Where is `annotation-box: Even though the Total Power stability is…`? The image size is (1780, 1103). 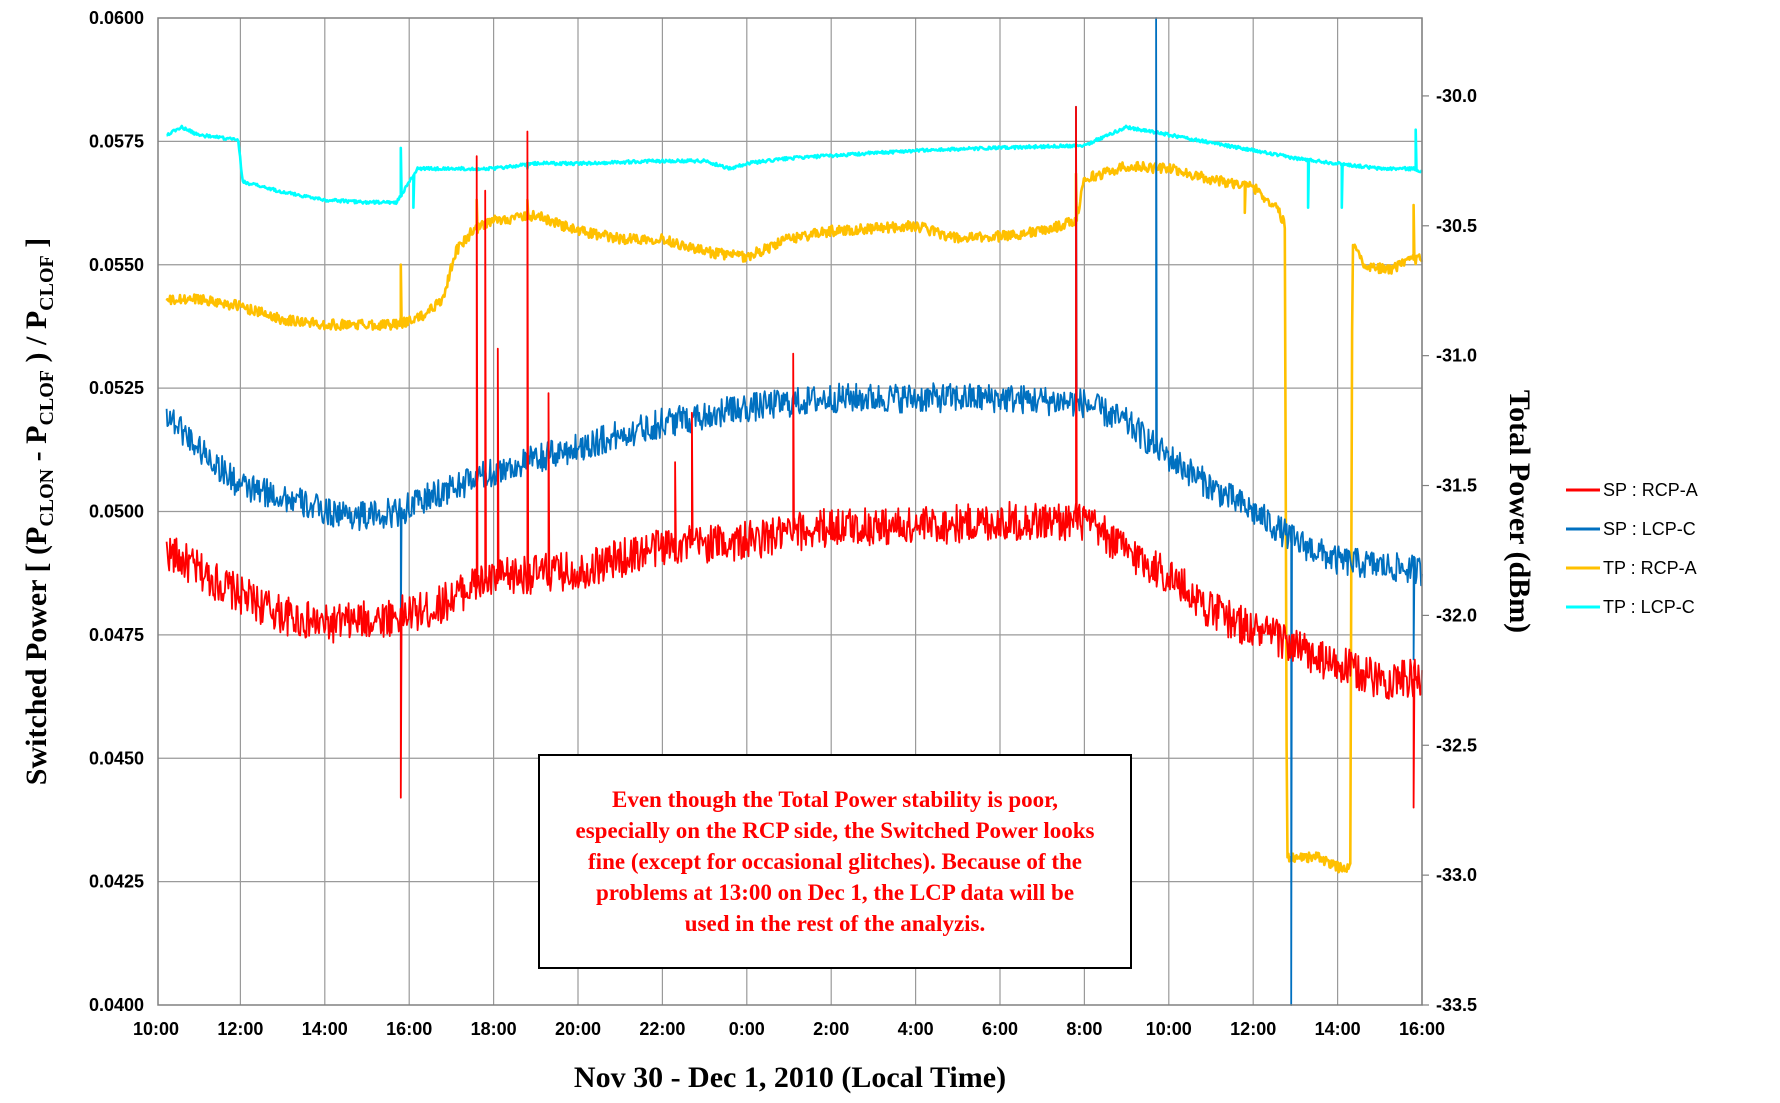 annotation-box: Even though the Total Power stability is… is located at coordinates (835, 861).